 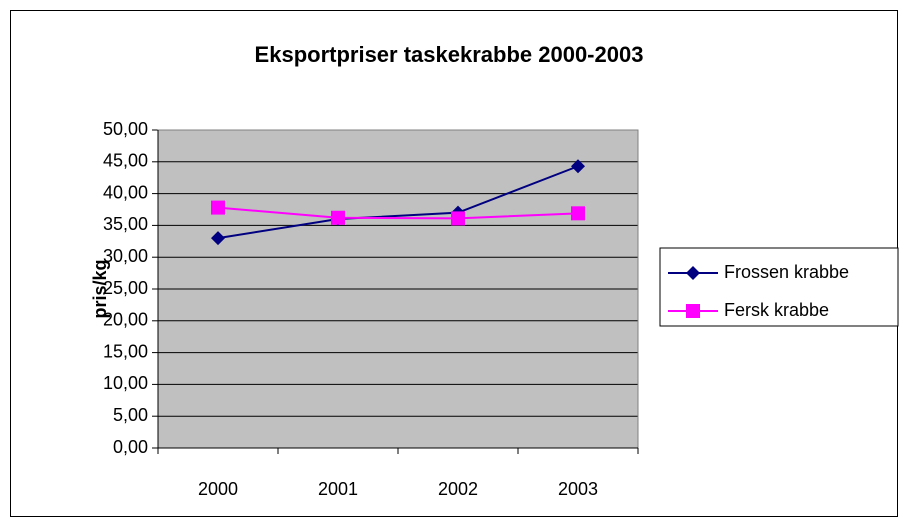 What do you see at coordinates (130, 447) in the screenshot?
I see `y-tick-label: 0,00` at bounding box center [130, 447].